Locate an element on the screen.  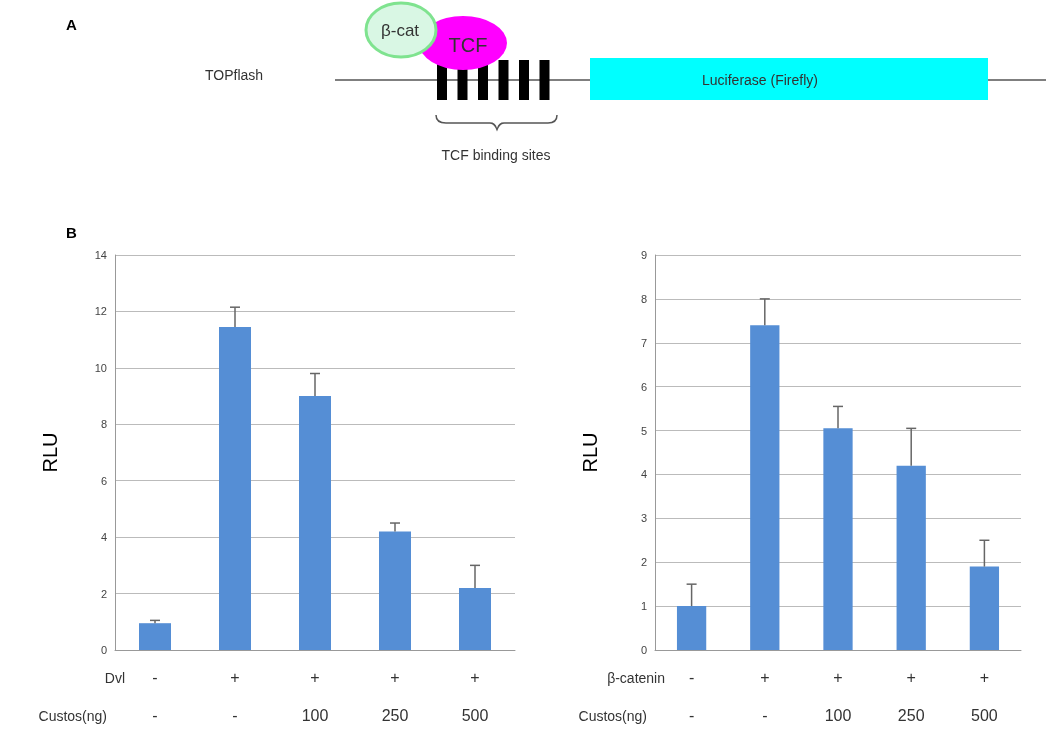
y-tick-label: 12 is located at coordinates (100, 311).